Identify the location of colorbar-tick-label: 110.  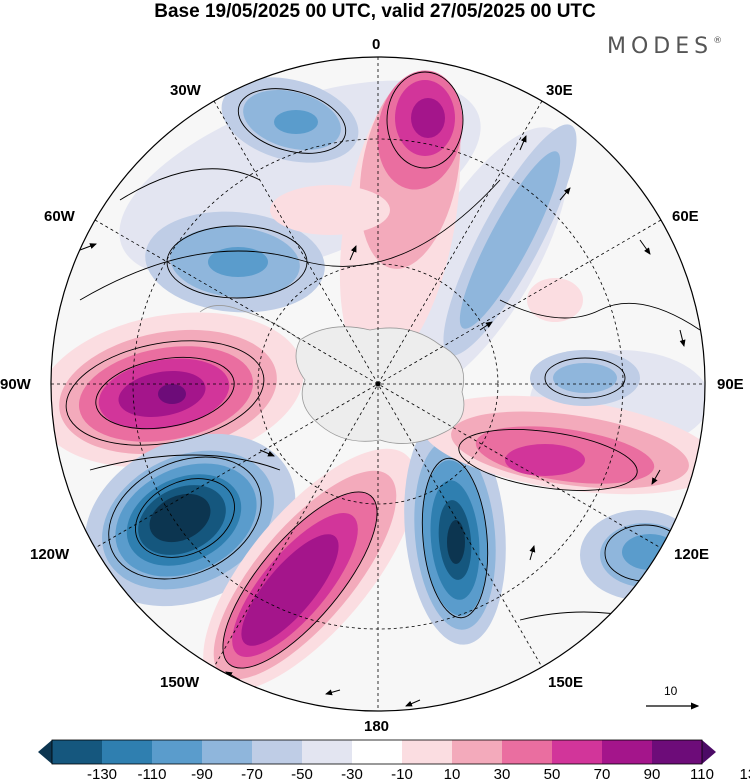
(702, 774).